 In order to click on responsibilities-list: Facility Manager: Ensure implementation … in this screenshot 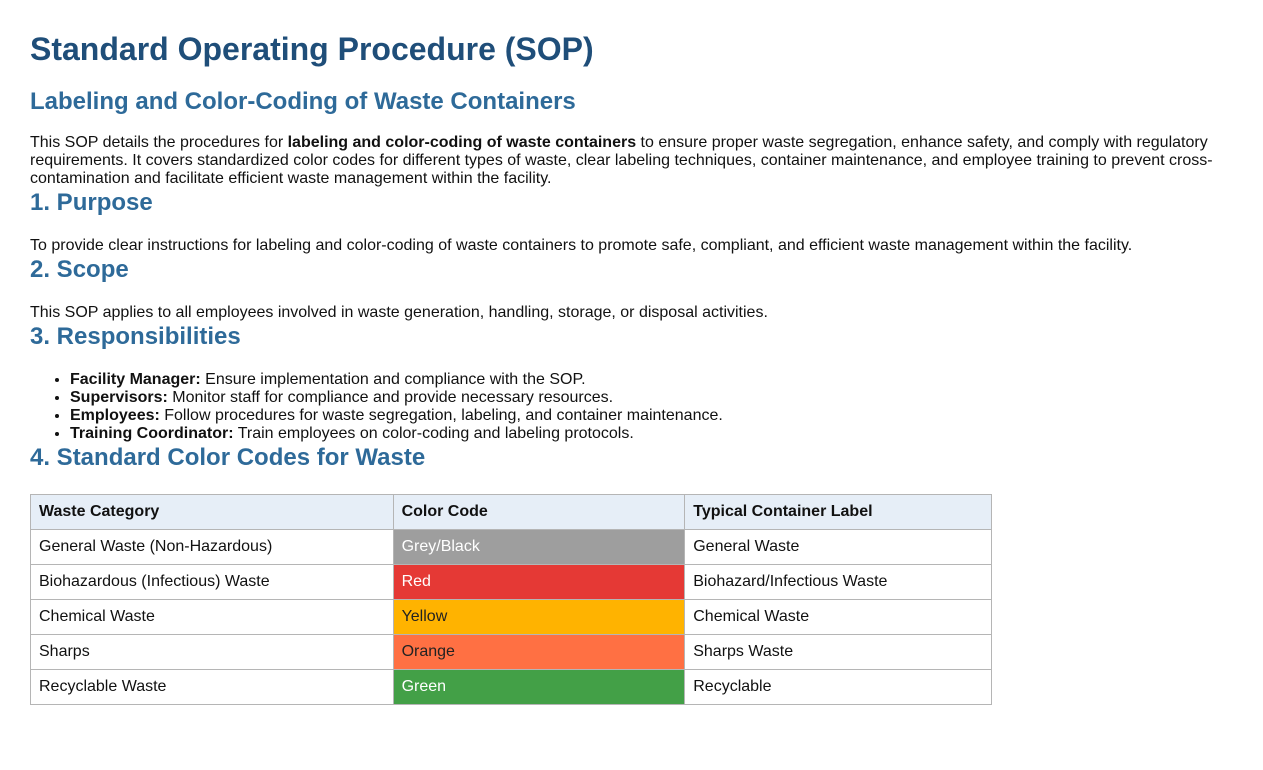, I will do `click(631, 407)`.